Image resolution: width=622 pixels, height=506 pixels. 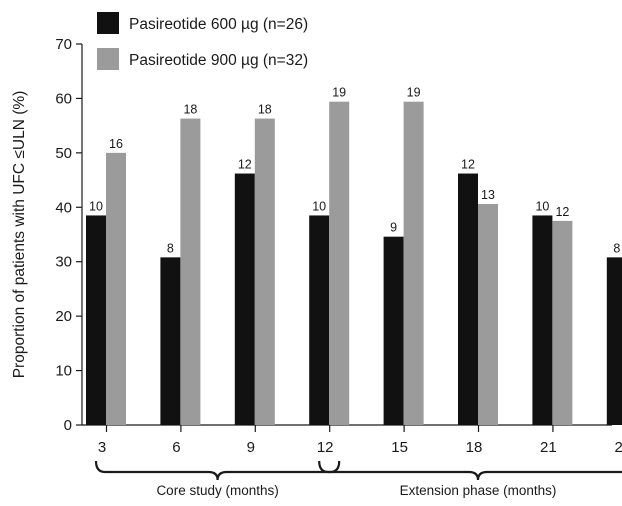 I want to click on y-tick-label: 30, so click(x=63, y=262).